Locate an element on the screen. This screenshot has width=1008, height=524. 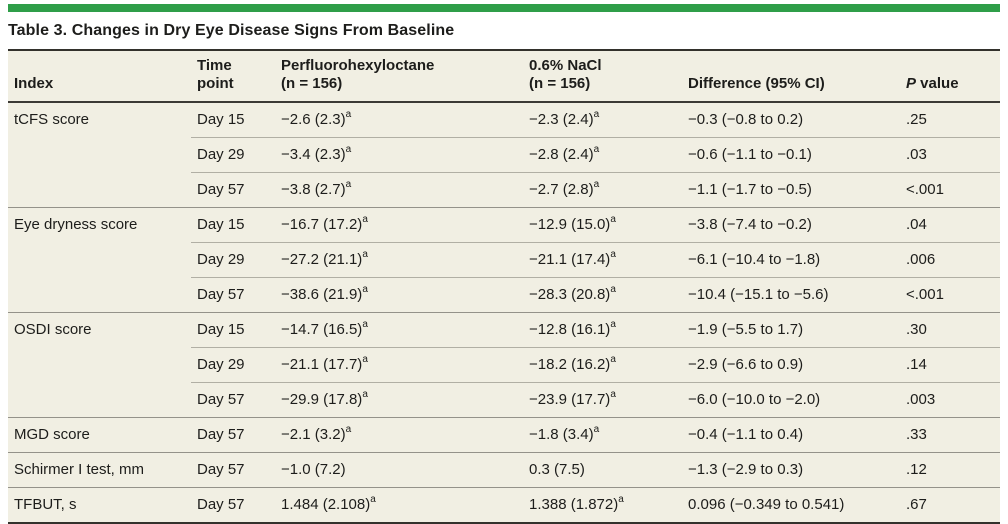
time-point-cell: Day 15 is located at coordinates (233, 120).